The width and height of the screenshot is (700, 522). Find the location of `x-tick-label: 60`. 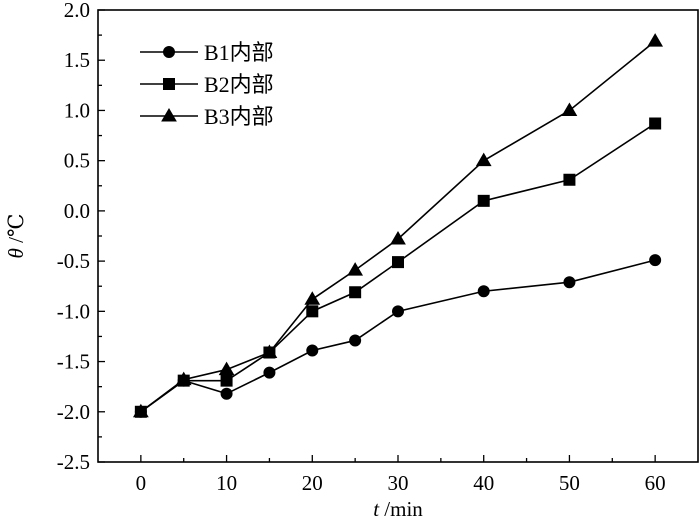

x-tick-label: 60 is located at coordinates (655, 483).